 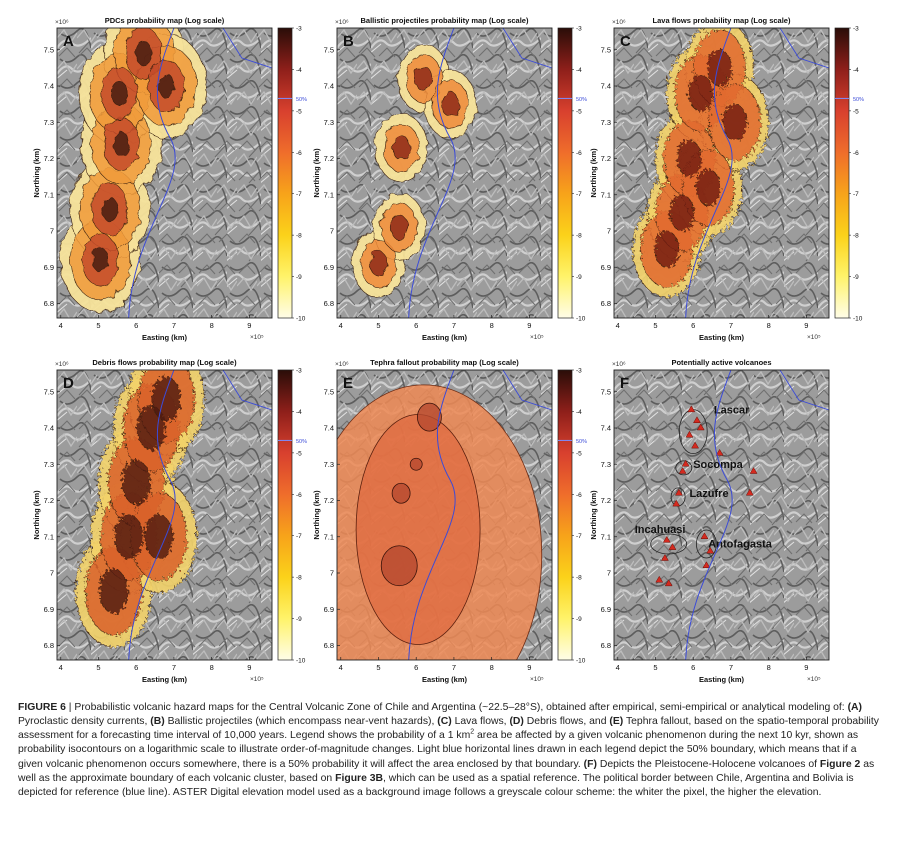 I want to click on caption-text-a: Pyroclastic density currents,, so click(x=84, y=722).